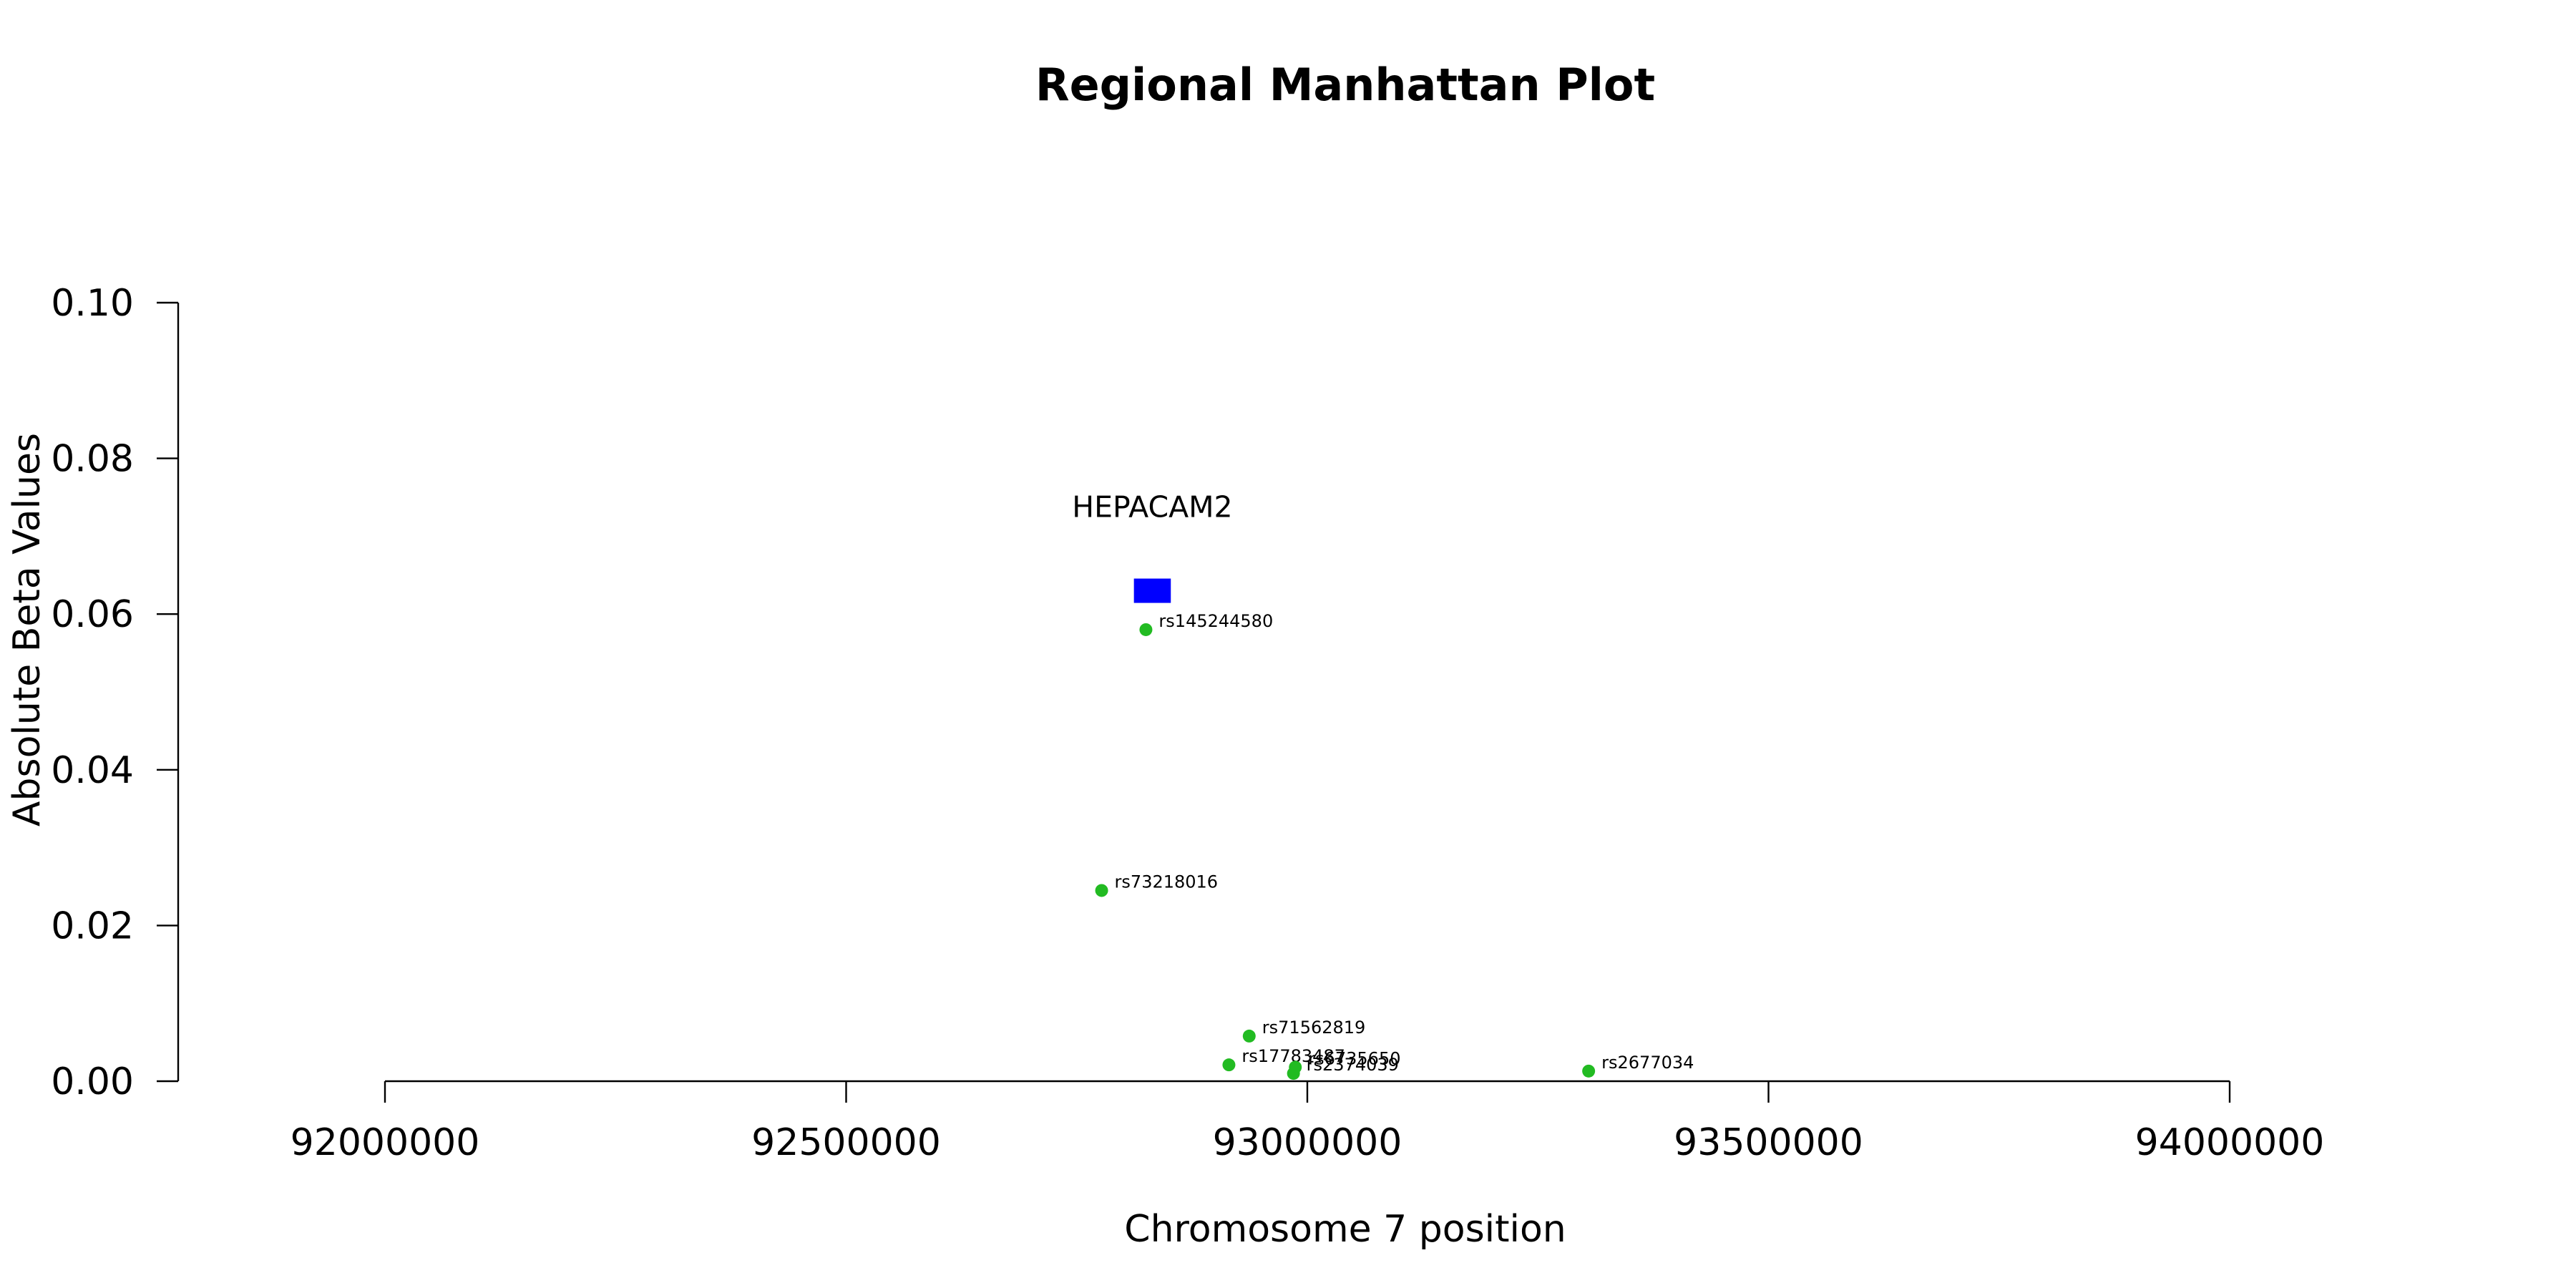 The height and width of the screenshot is (1288, 2576). What do you see at coordinates (1768, 1142) in the screenshot?
I see `x-tick-label: 93500000` at bounding box center [1768, 1142].